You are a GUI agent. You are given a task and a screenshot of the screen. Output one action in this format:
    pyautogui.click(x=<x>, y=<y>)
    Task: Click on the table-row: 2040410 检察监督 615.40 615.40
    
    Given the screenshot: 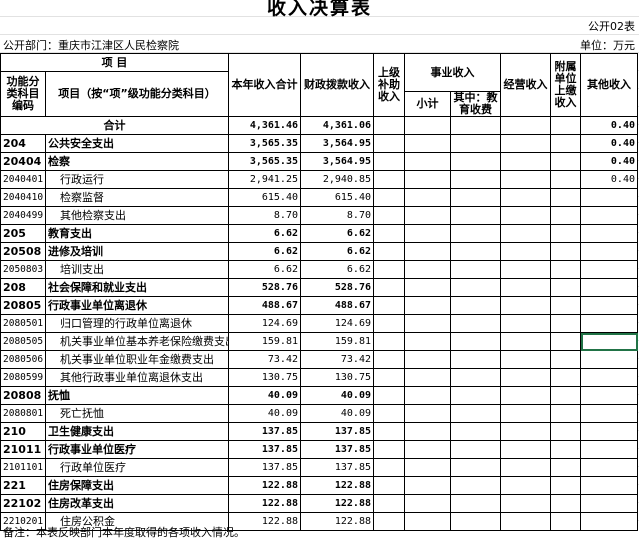 What is the action you would take?
    pyautogui.click(x=319, y=197)
    